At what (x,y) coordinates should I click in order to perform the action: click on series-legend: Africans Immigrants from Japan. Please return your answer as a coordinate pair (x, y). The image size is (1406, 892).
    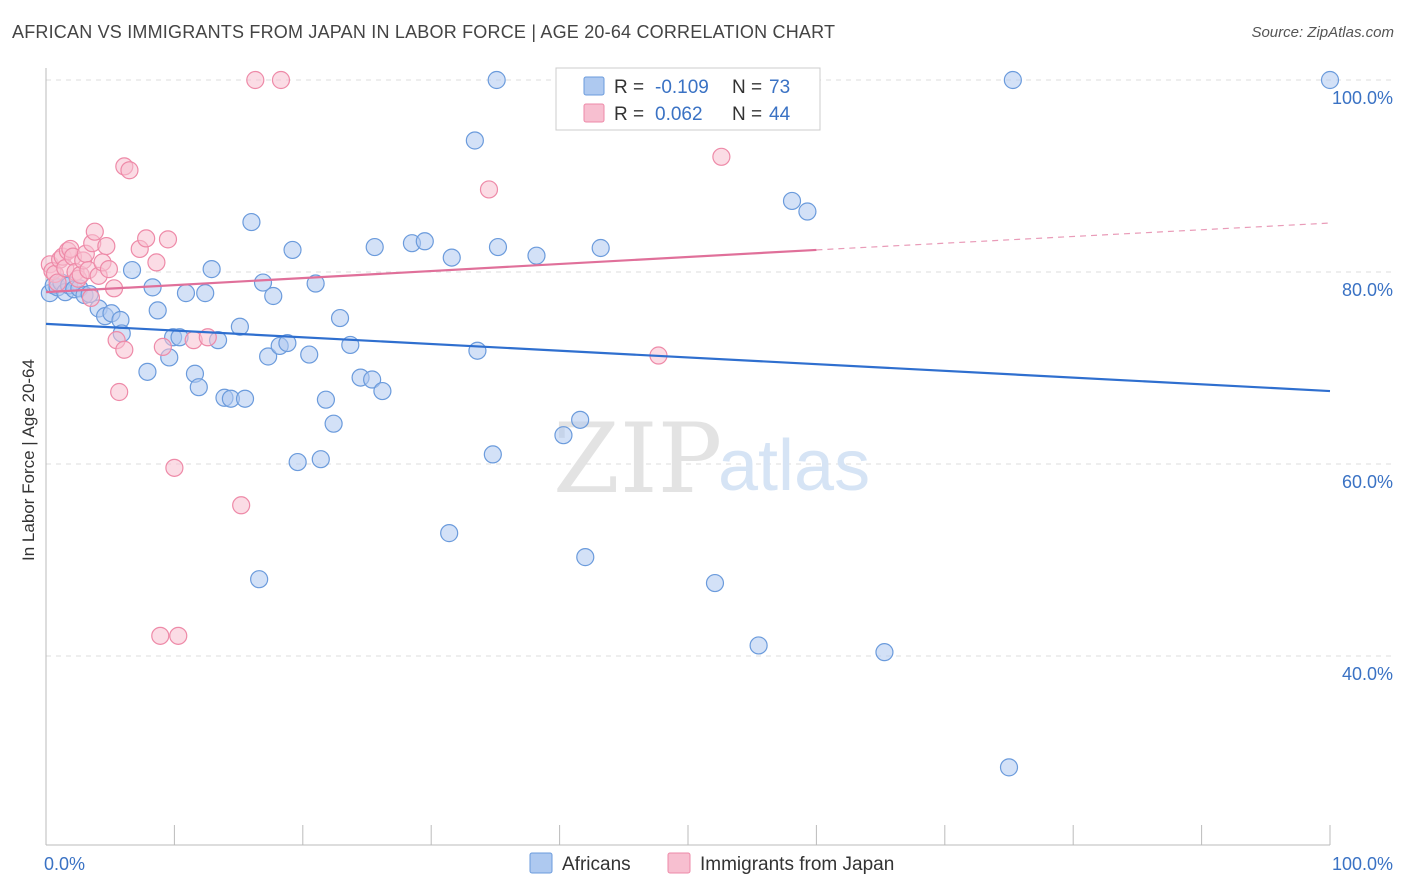
    Looking at the image, I should click on (711, 863).